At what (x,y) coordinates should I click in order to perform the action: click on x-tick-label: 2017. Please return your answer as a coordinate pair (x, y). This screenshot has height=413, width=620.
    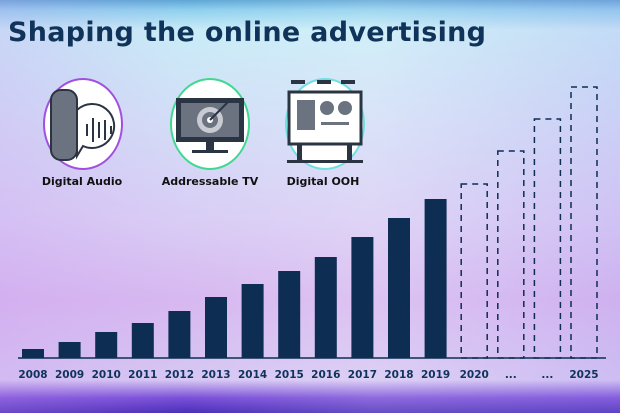
    Looking at the image, I should click on (362, 375).